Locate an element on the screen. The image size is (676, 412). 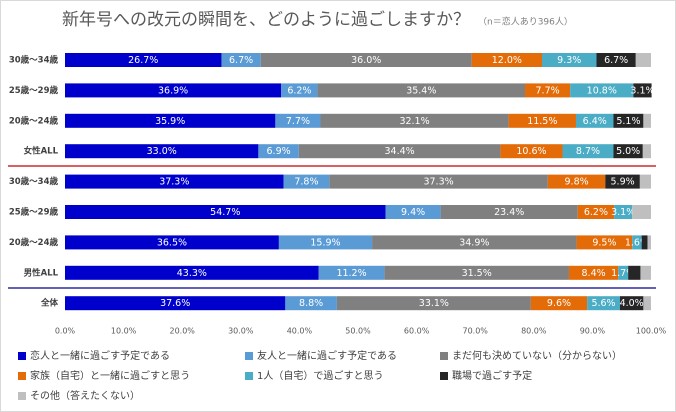
data-label: 10.8% is located at coordinates (602, 90).